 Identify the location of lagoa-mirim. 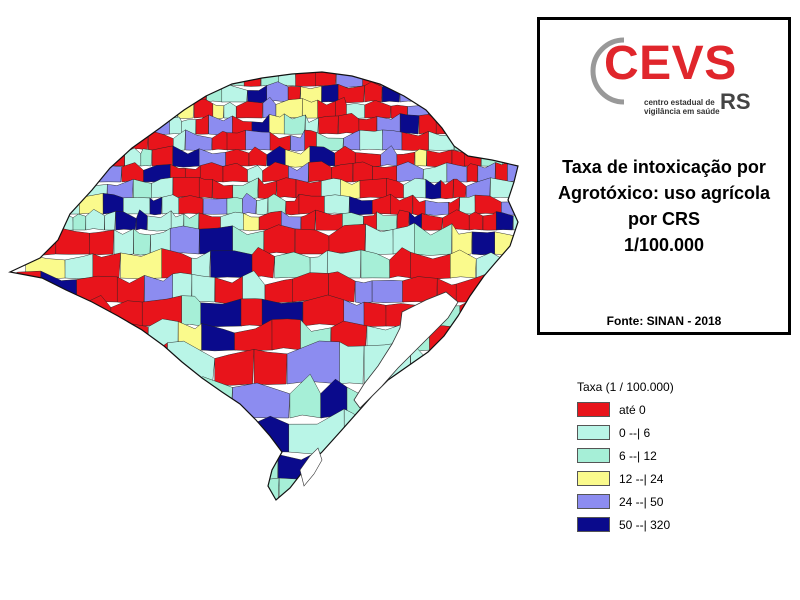
(311, 467).